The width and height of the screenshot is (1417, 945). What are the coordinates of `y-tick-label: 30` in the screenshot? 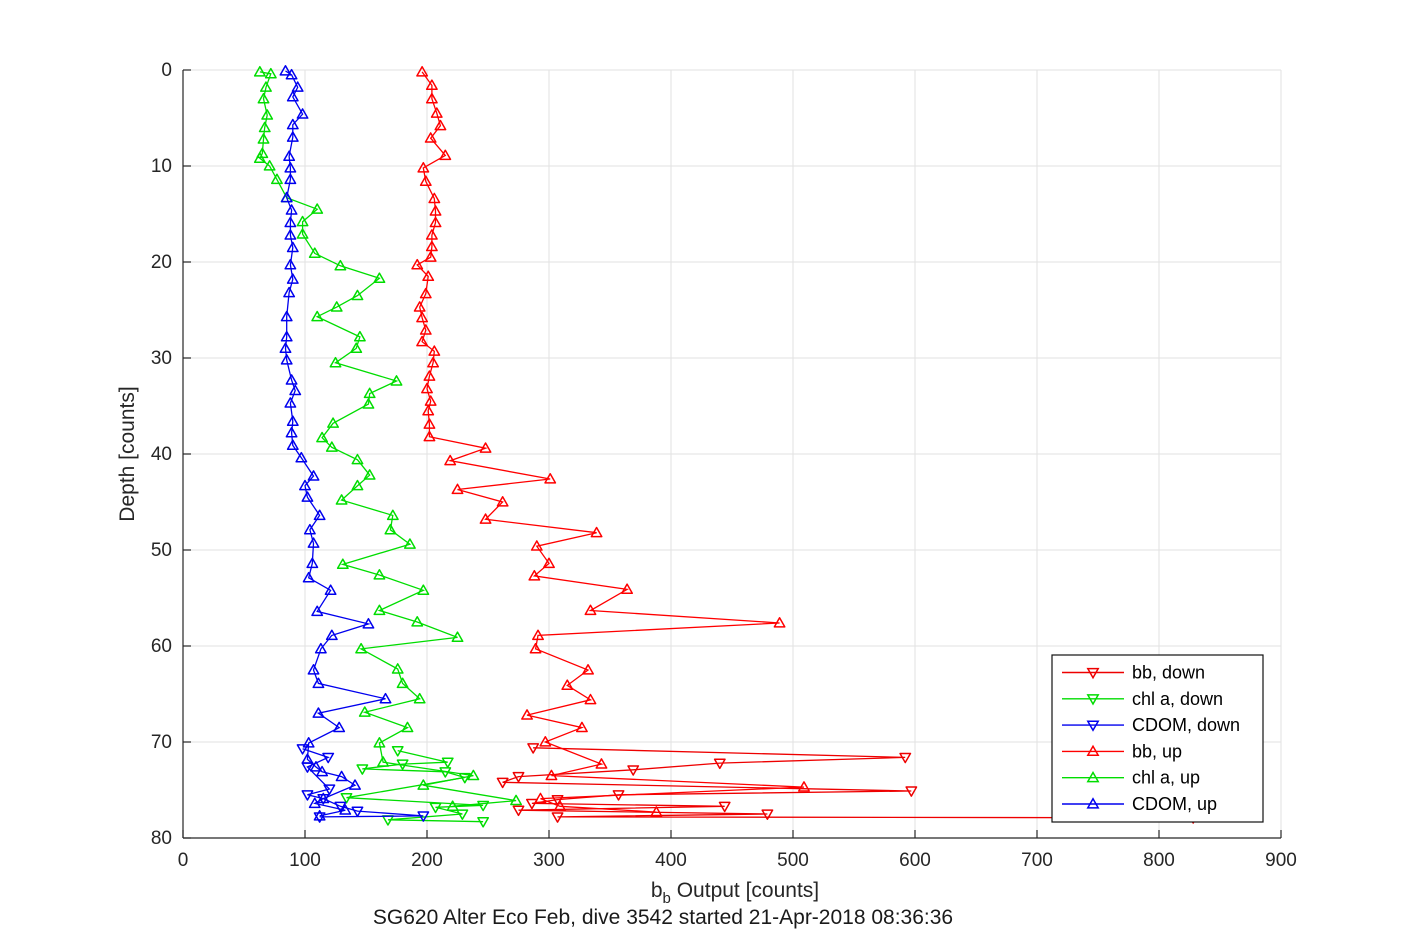 It's located at (161, 358).